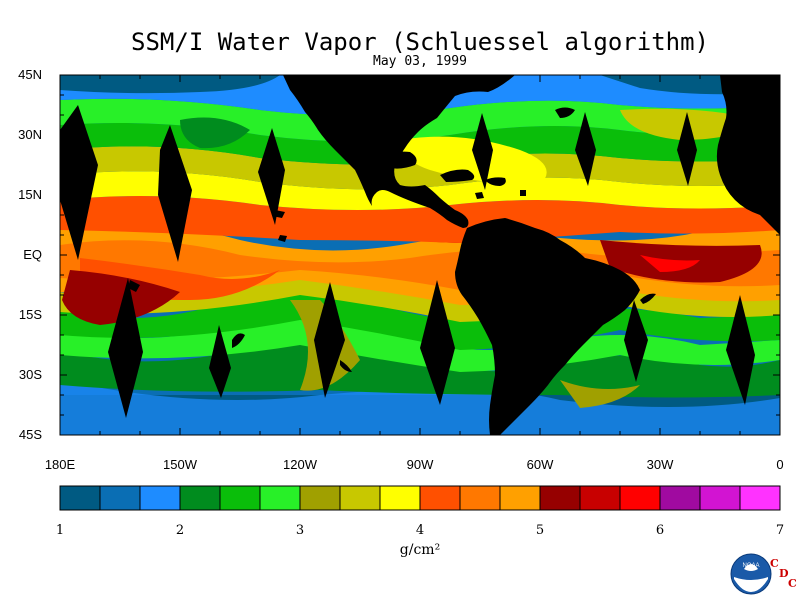 The image size is (800, 600). Describe the element at coordinates (180, 464) in the screenshot. I see `lon-label: 150W` at that location.